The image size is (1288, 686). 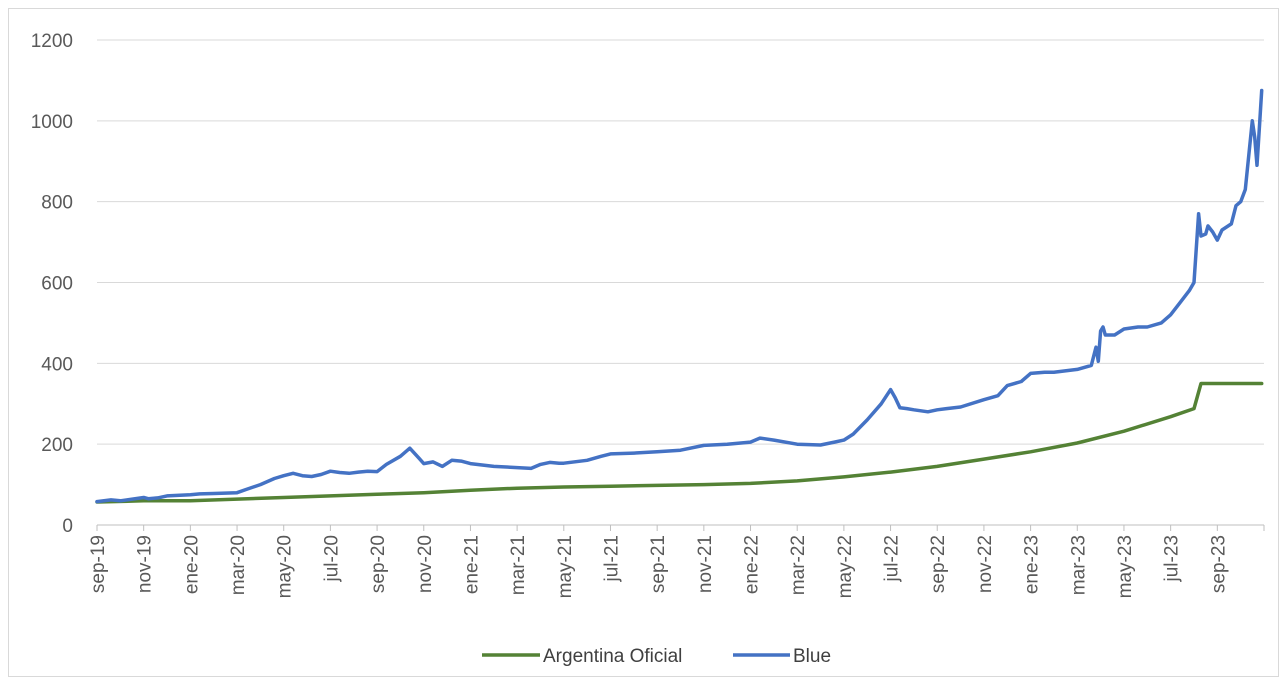 What do you see at coordinates (752, 564) in the screenshot?
I see `x-tick-label: ene-22` at bounding box center [752, 564].